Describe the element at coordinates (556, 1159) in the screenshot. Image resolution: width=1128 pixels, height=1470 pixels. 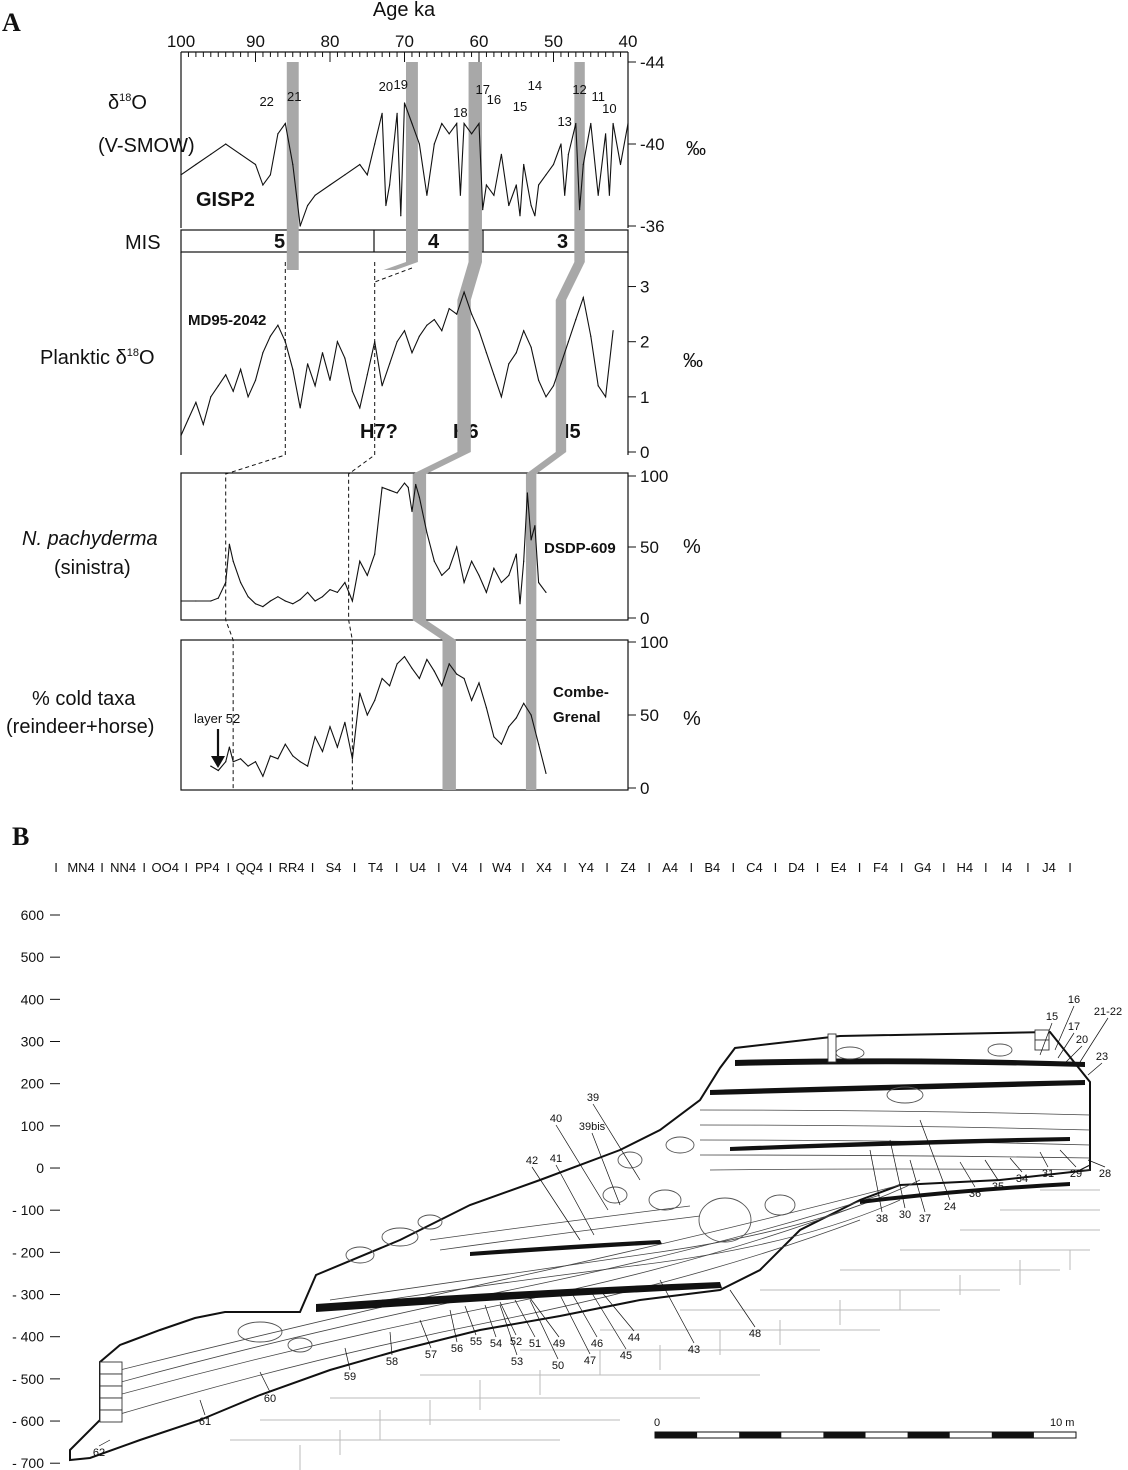
I see `layer-label: 41` at that location.